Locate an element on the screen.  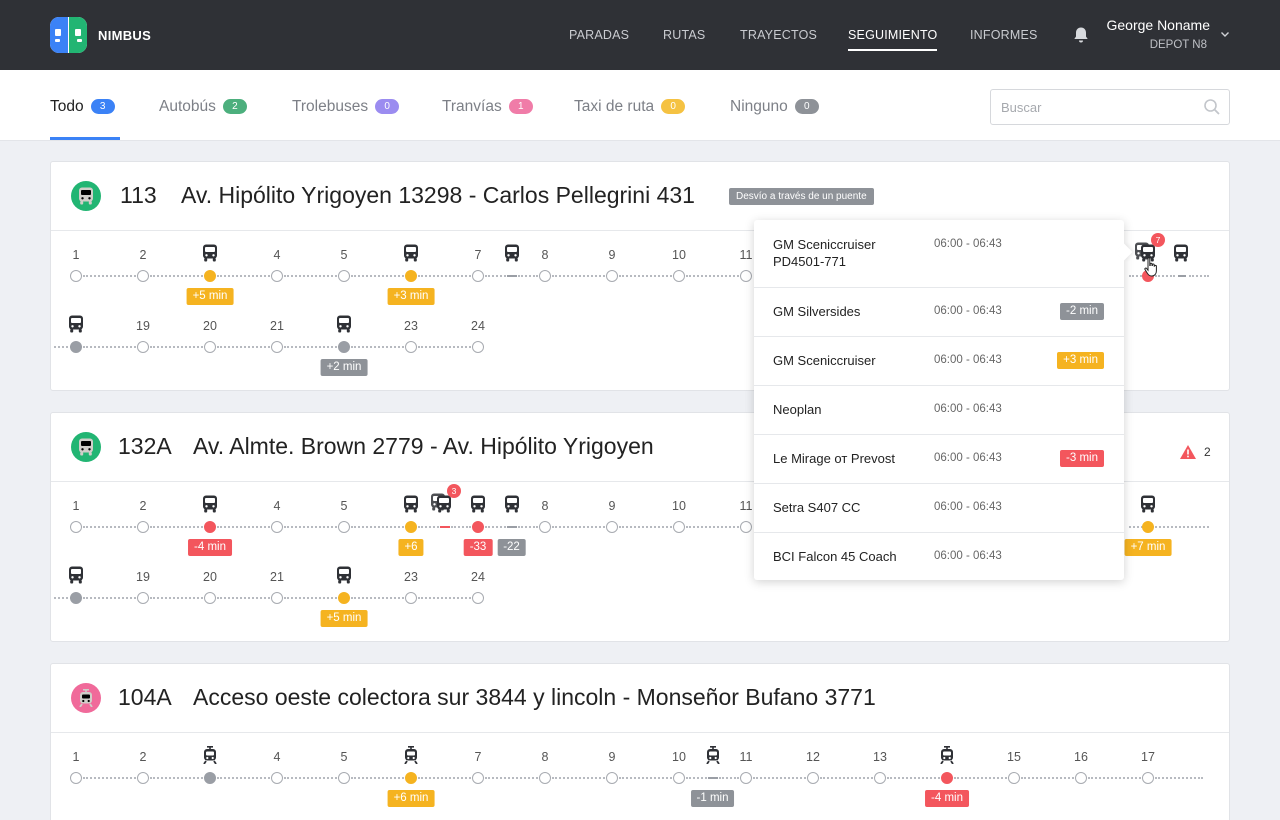
notification-bell-icon is located at coordinates (1081, 35).